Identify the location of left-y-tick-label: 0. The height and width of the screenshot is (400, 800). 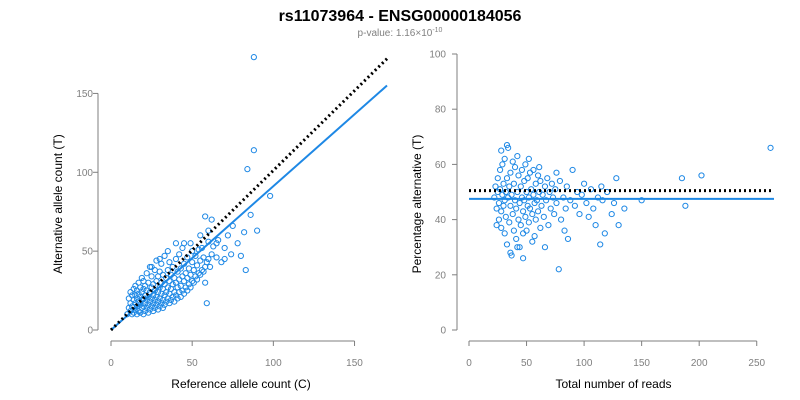
(90, 331).